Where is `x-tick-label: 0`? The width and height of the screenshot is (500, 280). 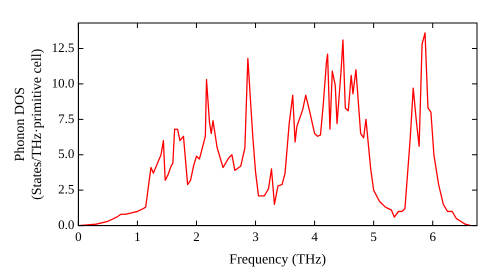
x-tick-label: 0 is located at coordinates (78, 236).